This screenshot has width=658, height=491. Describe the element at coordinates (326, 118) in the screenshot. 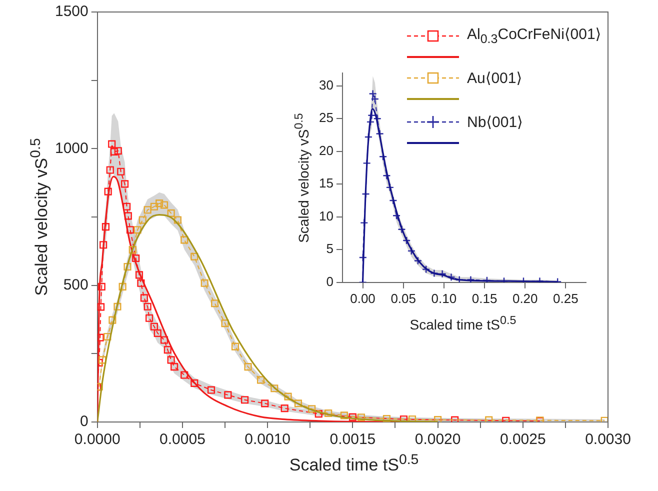

I see `y-tick-label: 25` at that location.